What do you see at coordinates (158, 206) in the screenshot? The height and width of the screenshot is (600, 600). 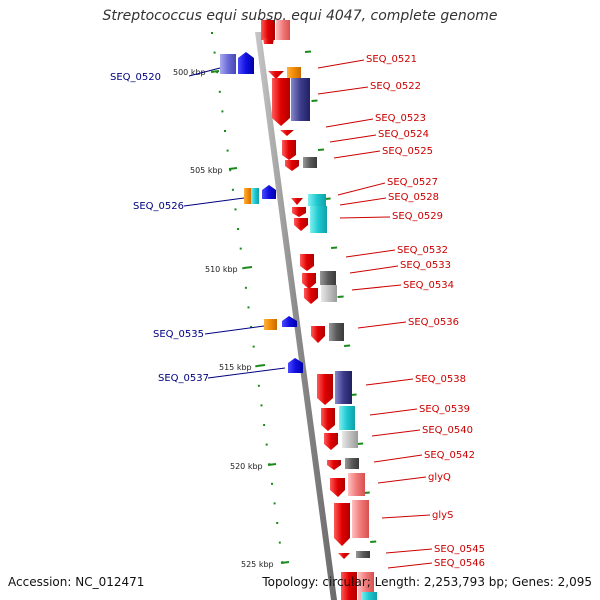 I see `gene-label-seq-0526: SEQ_0526` at bounding box center [158, 206].